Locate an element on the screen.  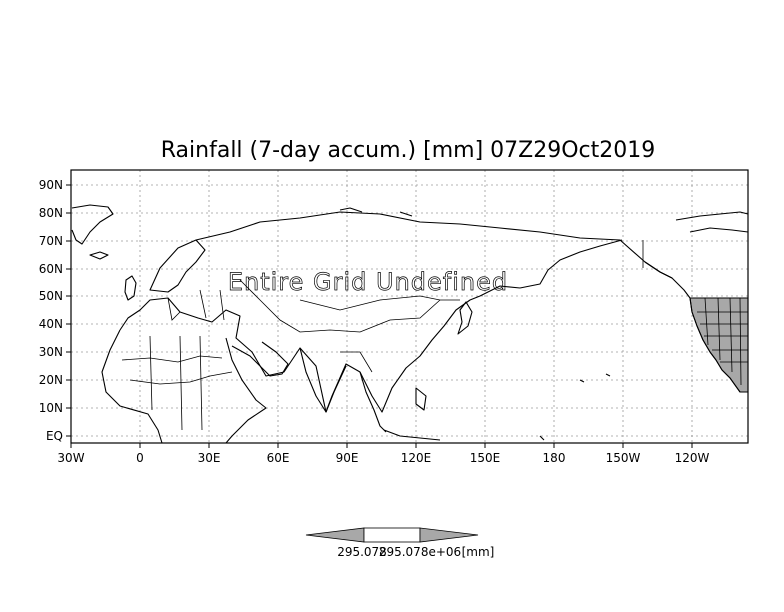
lon-label: 0 is located at coordinates (140, 458).